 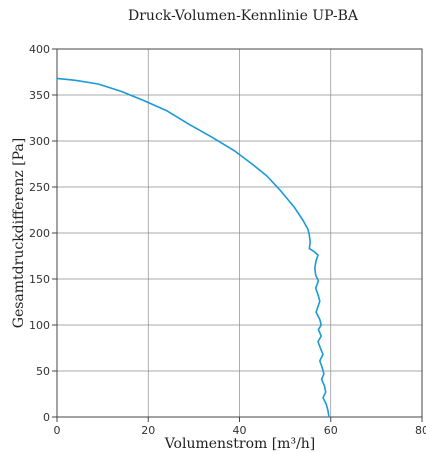 I want to click on y-axis-label: Gesamtdruckdifferenz [Pa], so click(x=19, y=233).